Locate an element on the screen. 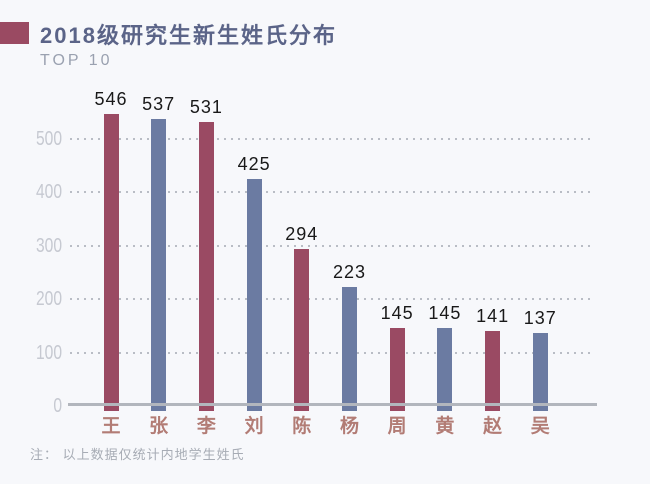  x-axis-line is located at coordinates (332, 404).